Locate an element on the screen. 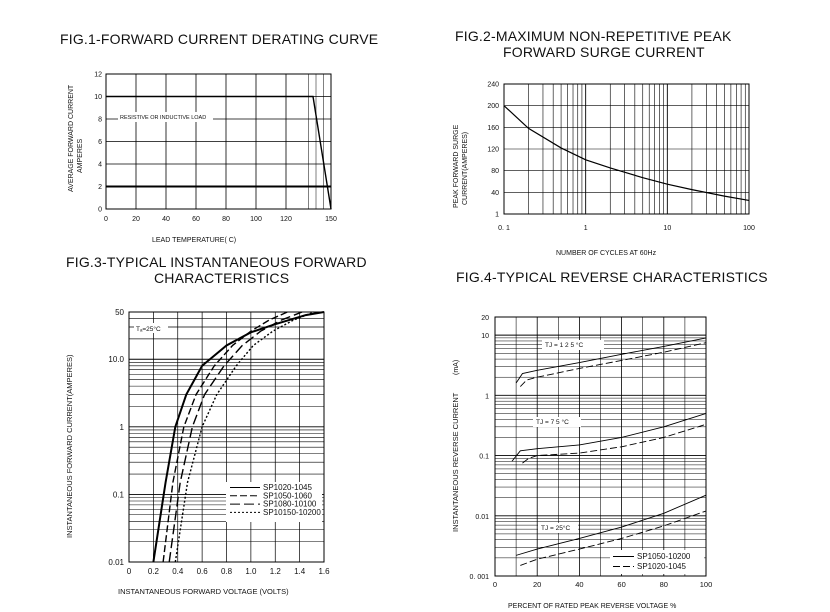  fig2-title-line1: FIG.2-MAXIMUM NON-REPETITIVE PEAK is located at coordinates (593, 36).